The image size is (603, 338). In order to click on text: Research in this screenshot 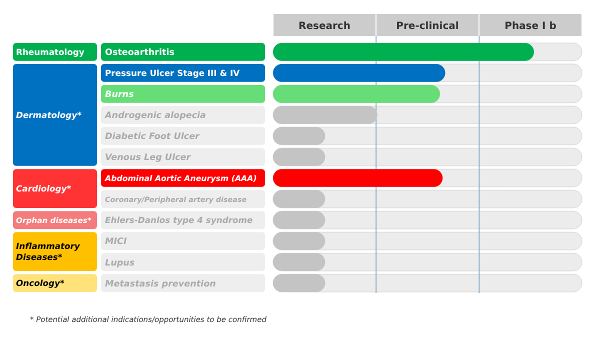, I will do `click(324, 26)`.